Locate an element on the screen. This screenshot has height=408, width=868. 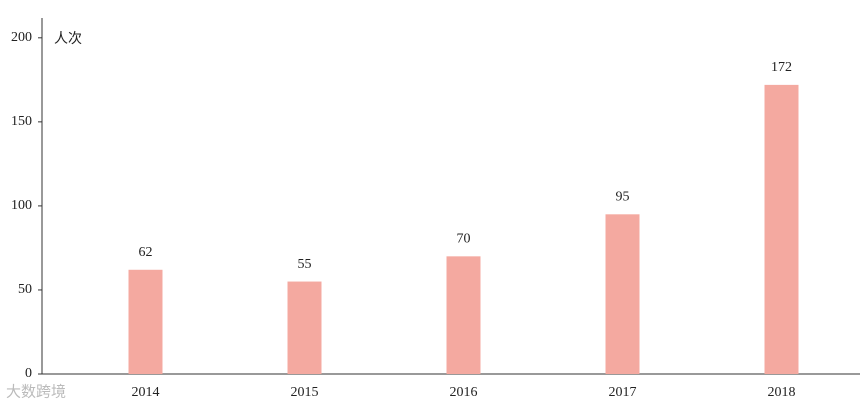
x-tick-label: 2015 is located at coordinates (305, 392).